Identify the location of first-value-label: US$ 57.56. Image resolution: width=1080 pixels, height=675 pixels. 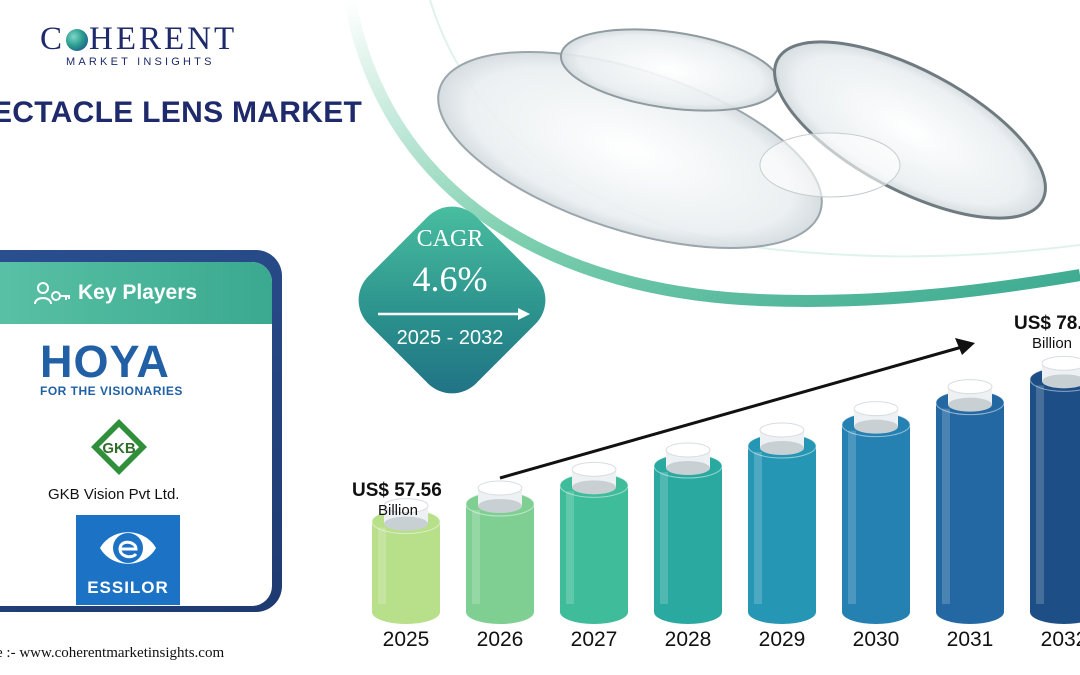
(397, 490).